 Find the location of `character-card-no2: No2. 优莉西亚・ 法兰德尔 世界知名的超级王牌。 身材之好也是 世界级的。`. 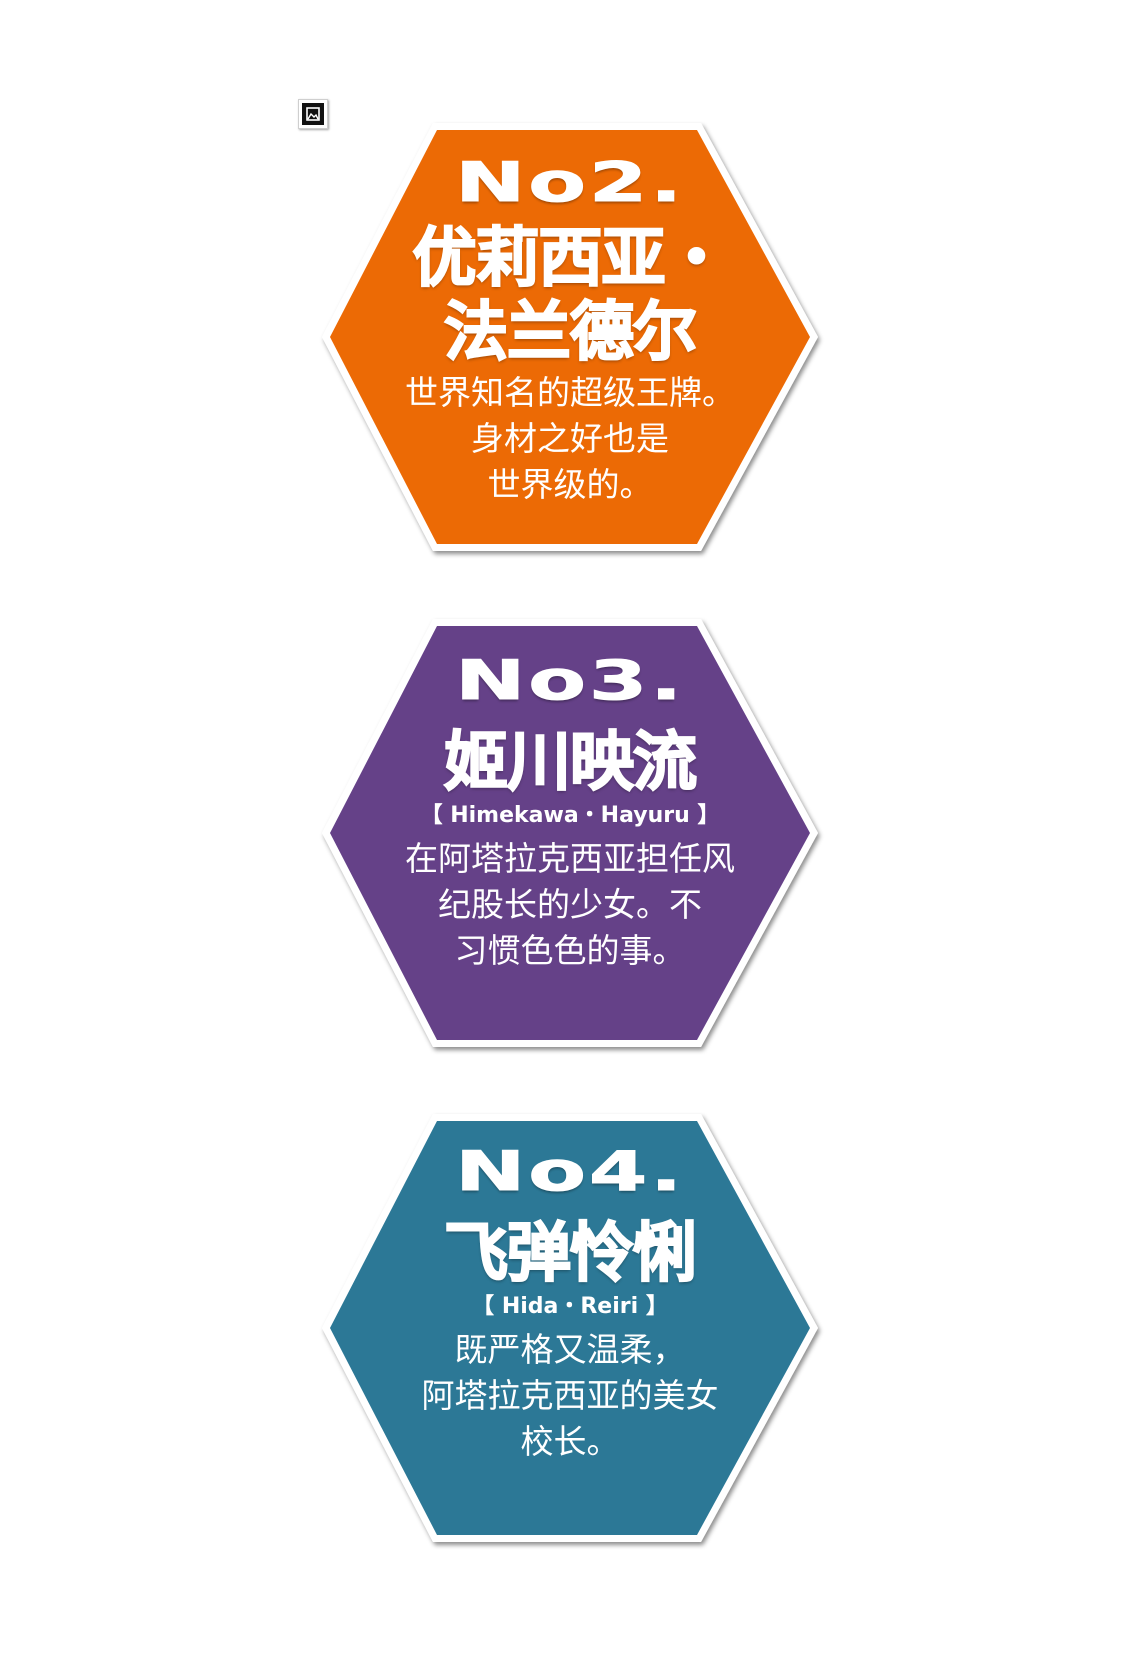

character-card-no2: No2. 优莉西亚・ 法兰德尔 世界知名的超级王牌。 身材之好也是 世界级的。 is located at coordinates (570, 337).